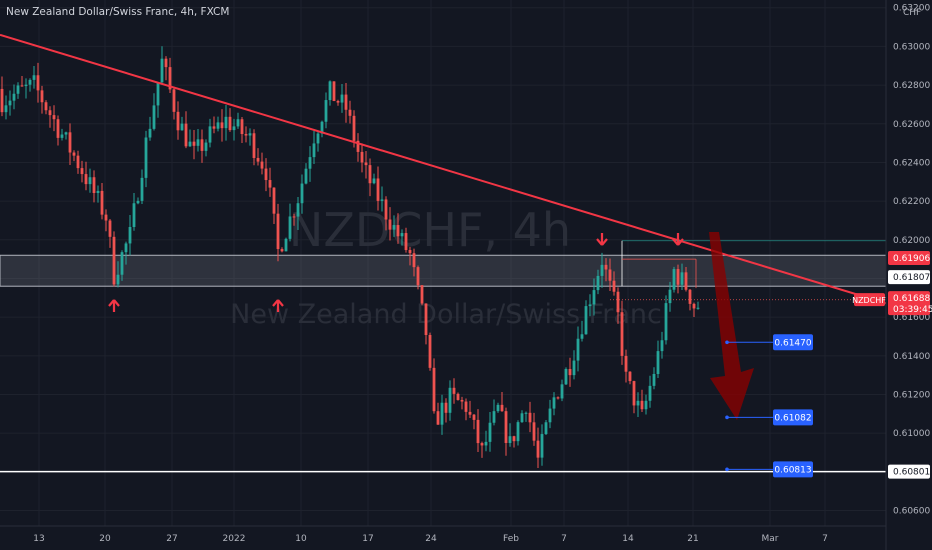 The height and width of the screenshot is (550, 932). What do you see at coordinates (912, 13) in the screenshot?
I see `currency-label: CHF` at bounding box center [912, 13].